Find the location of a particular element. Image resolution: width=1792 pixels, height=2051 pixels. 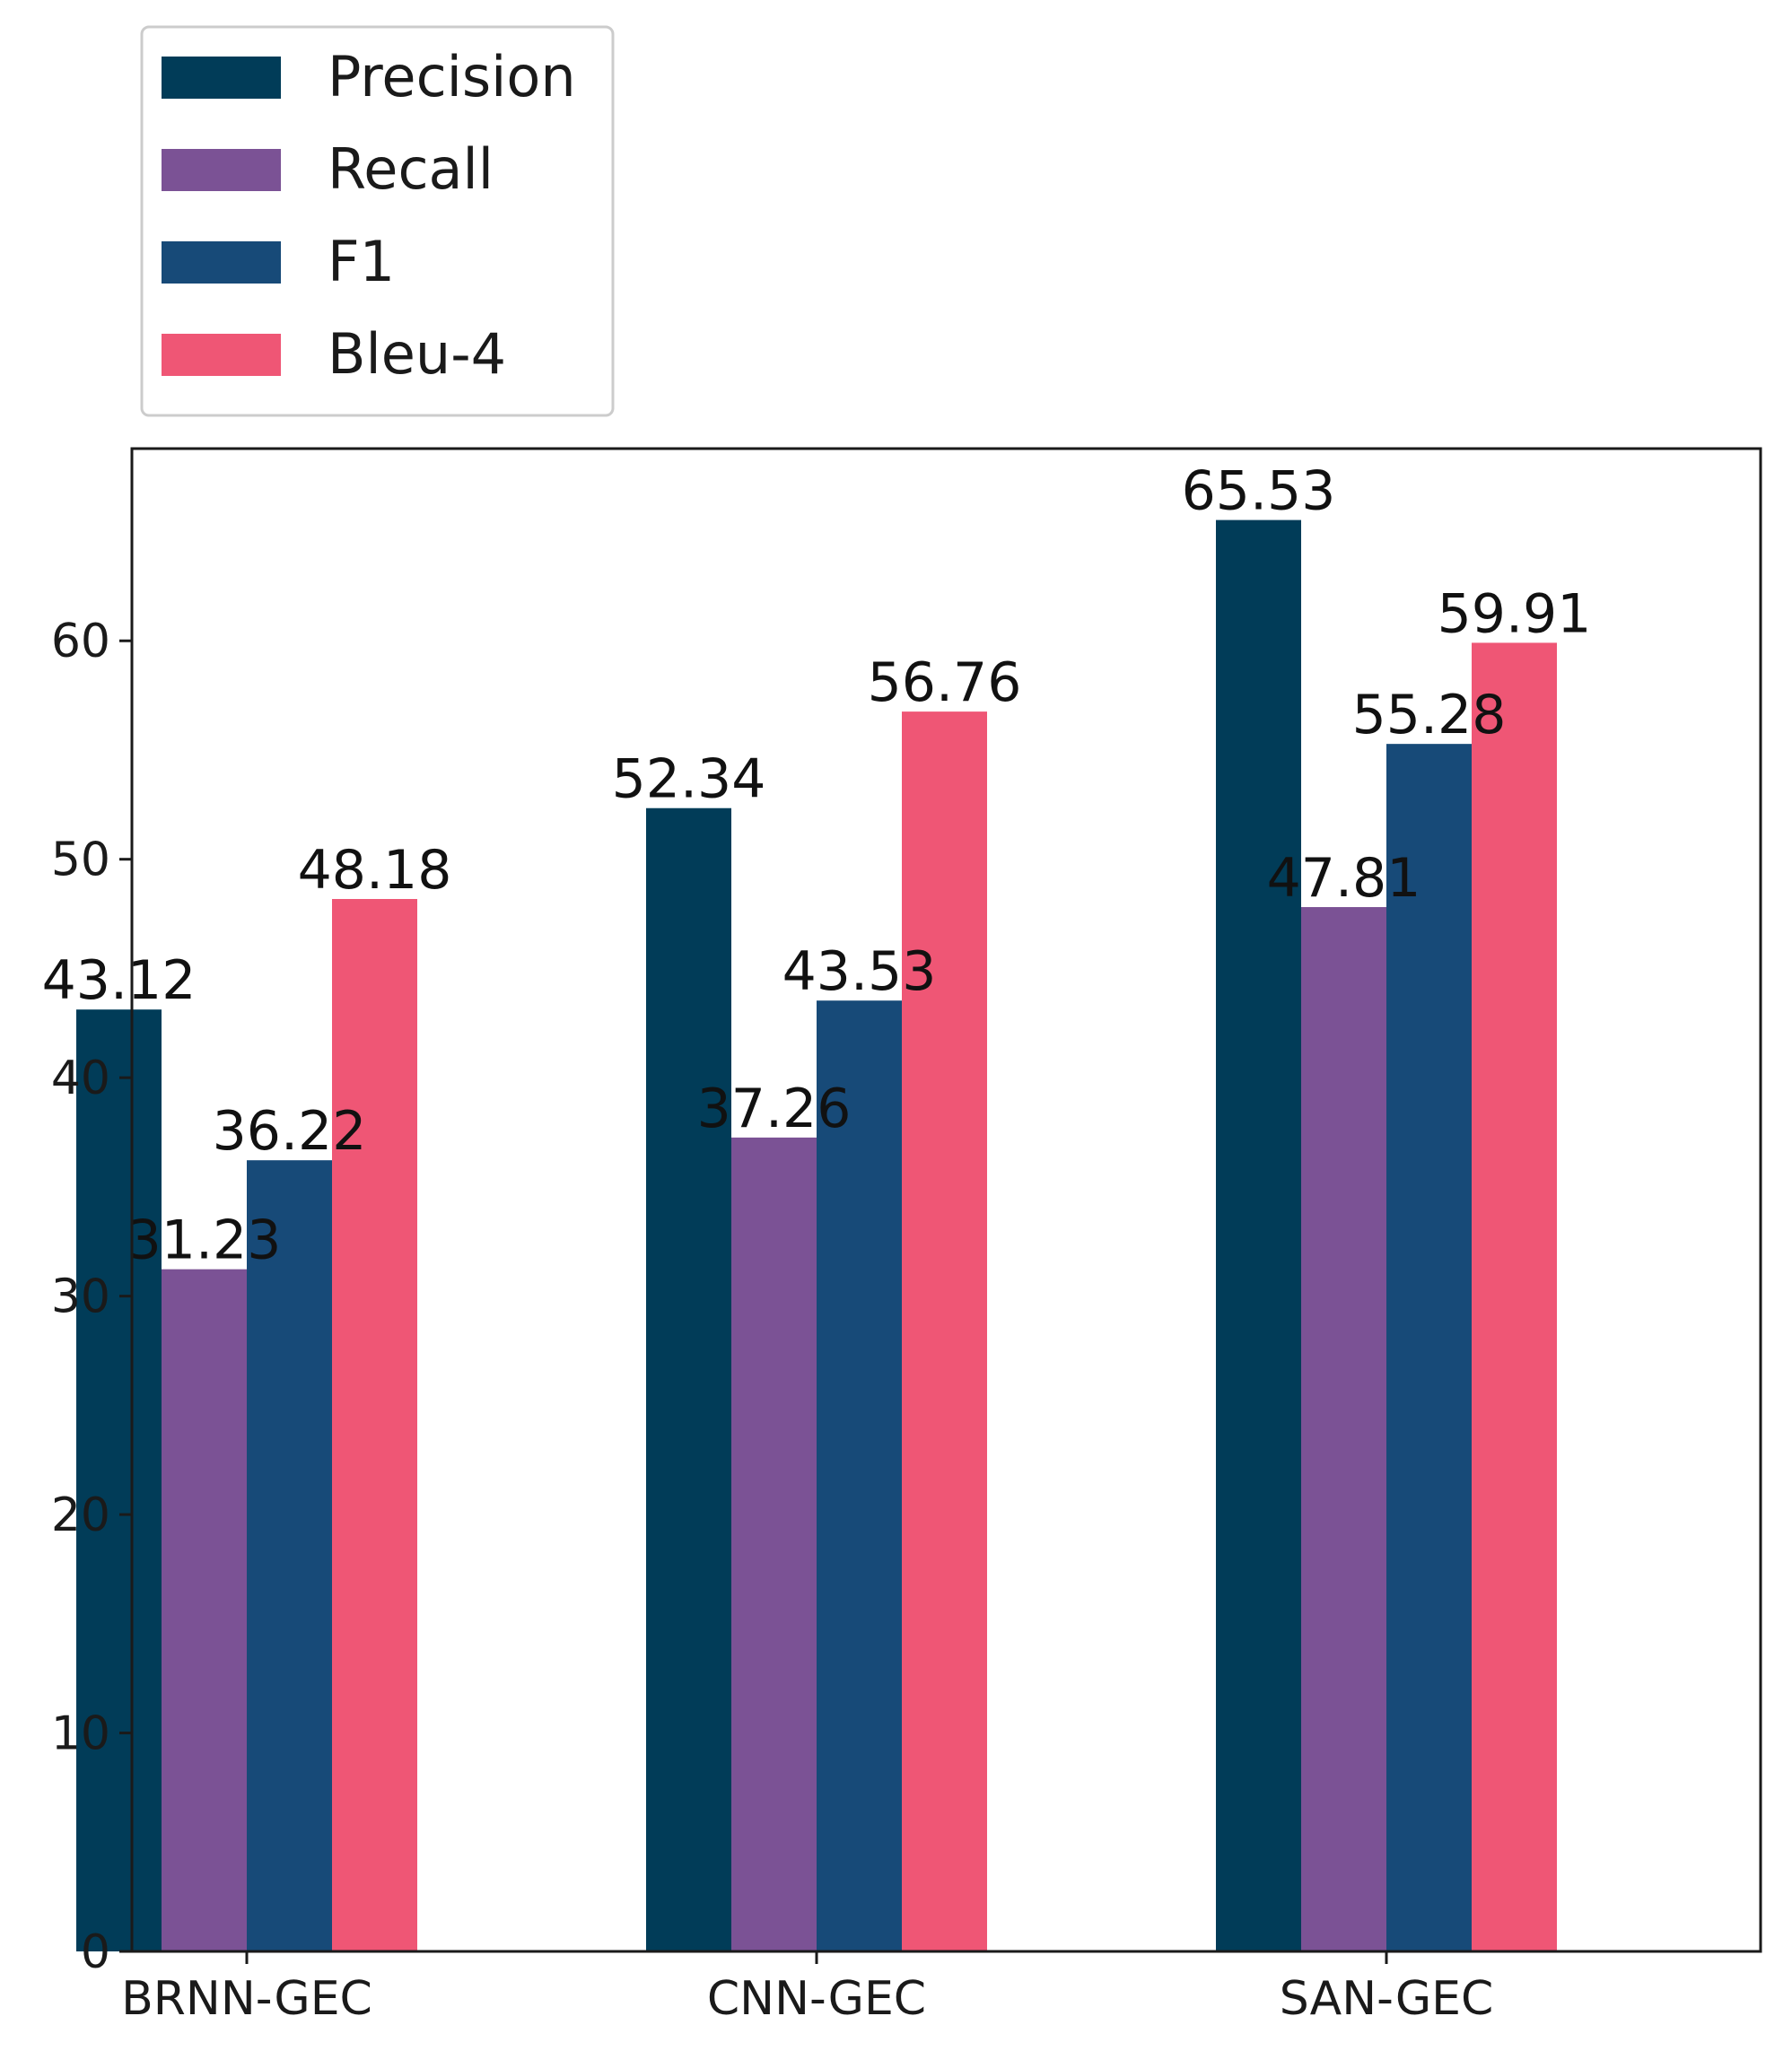

legend-frame is located at coordinates (377, 221).